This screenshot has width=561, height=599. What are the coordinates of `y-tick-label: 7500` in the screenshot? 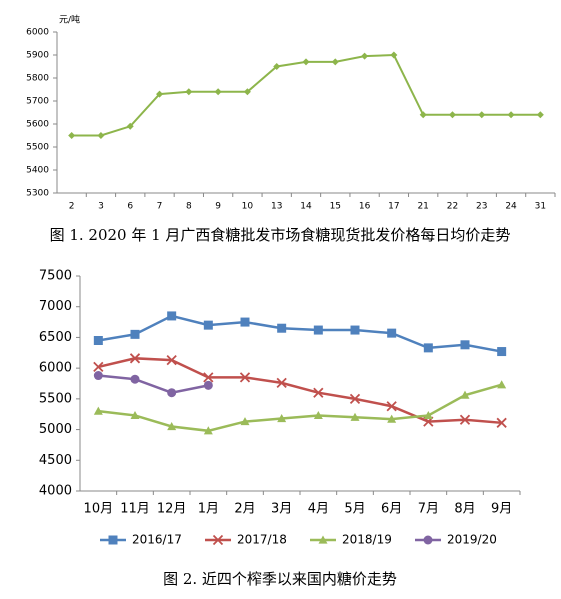 It's located at (55, 276).